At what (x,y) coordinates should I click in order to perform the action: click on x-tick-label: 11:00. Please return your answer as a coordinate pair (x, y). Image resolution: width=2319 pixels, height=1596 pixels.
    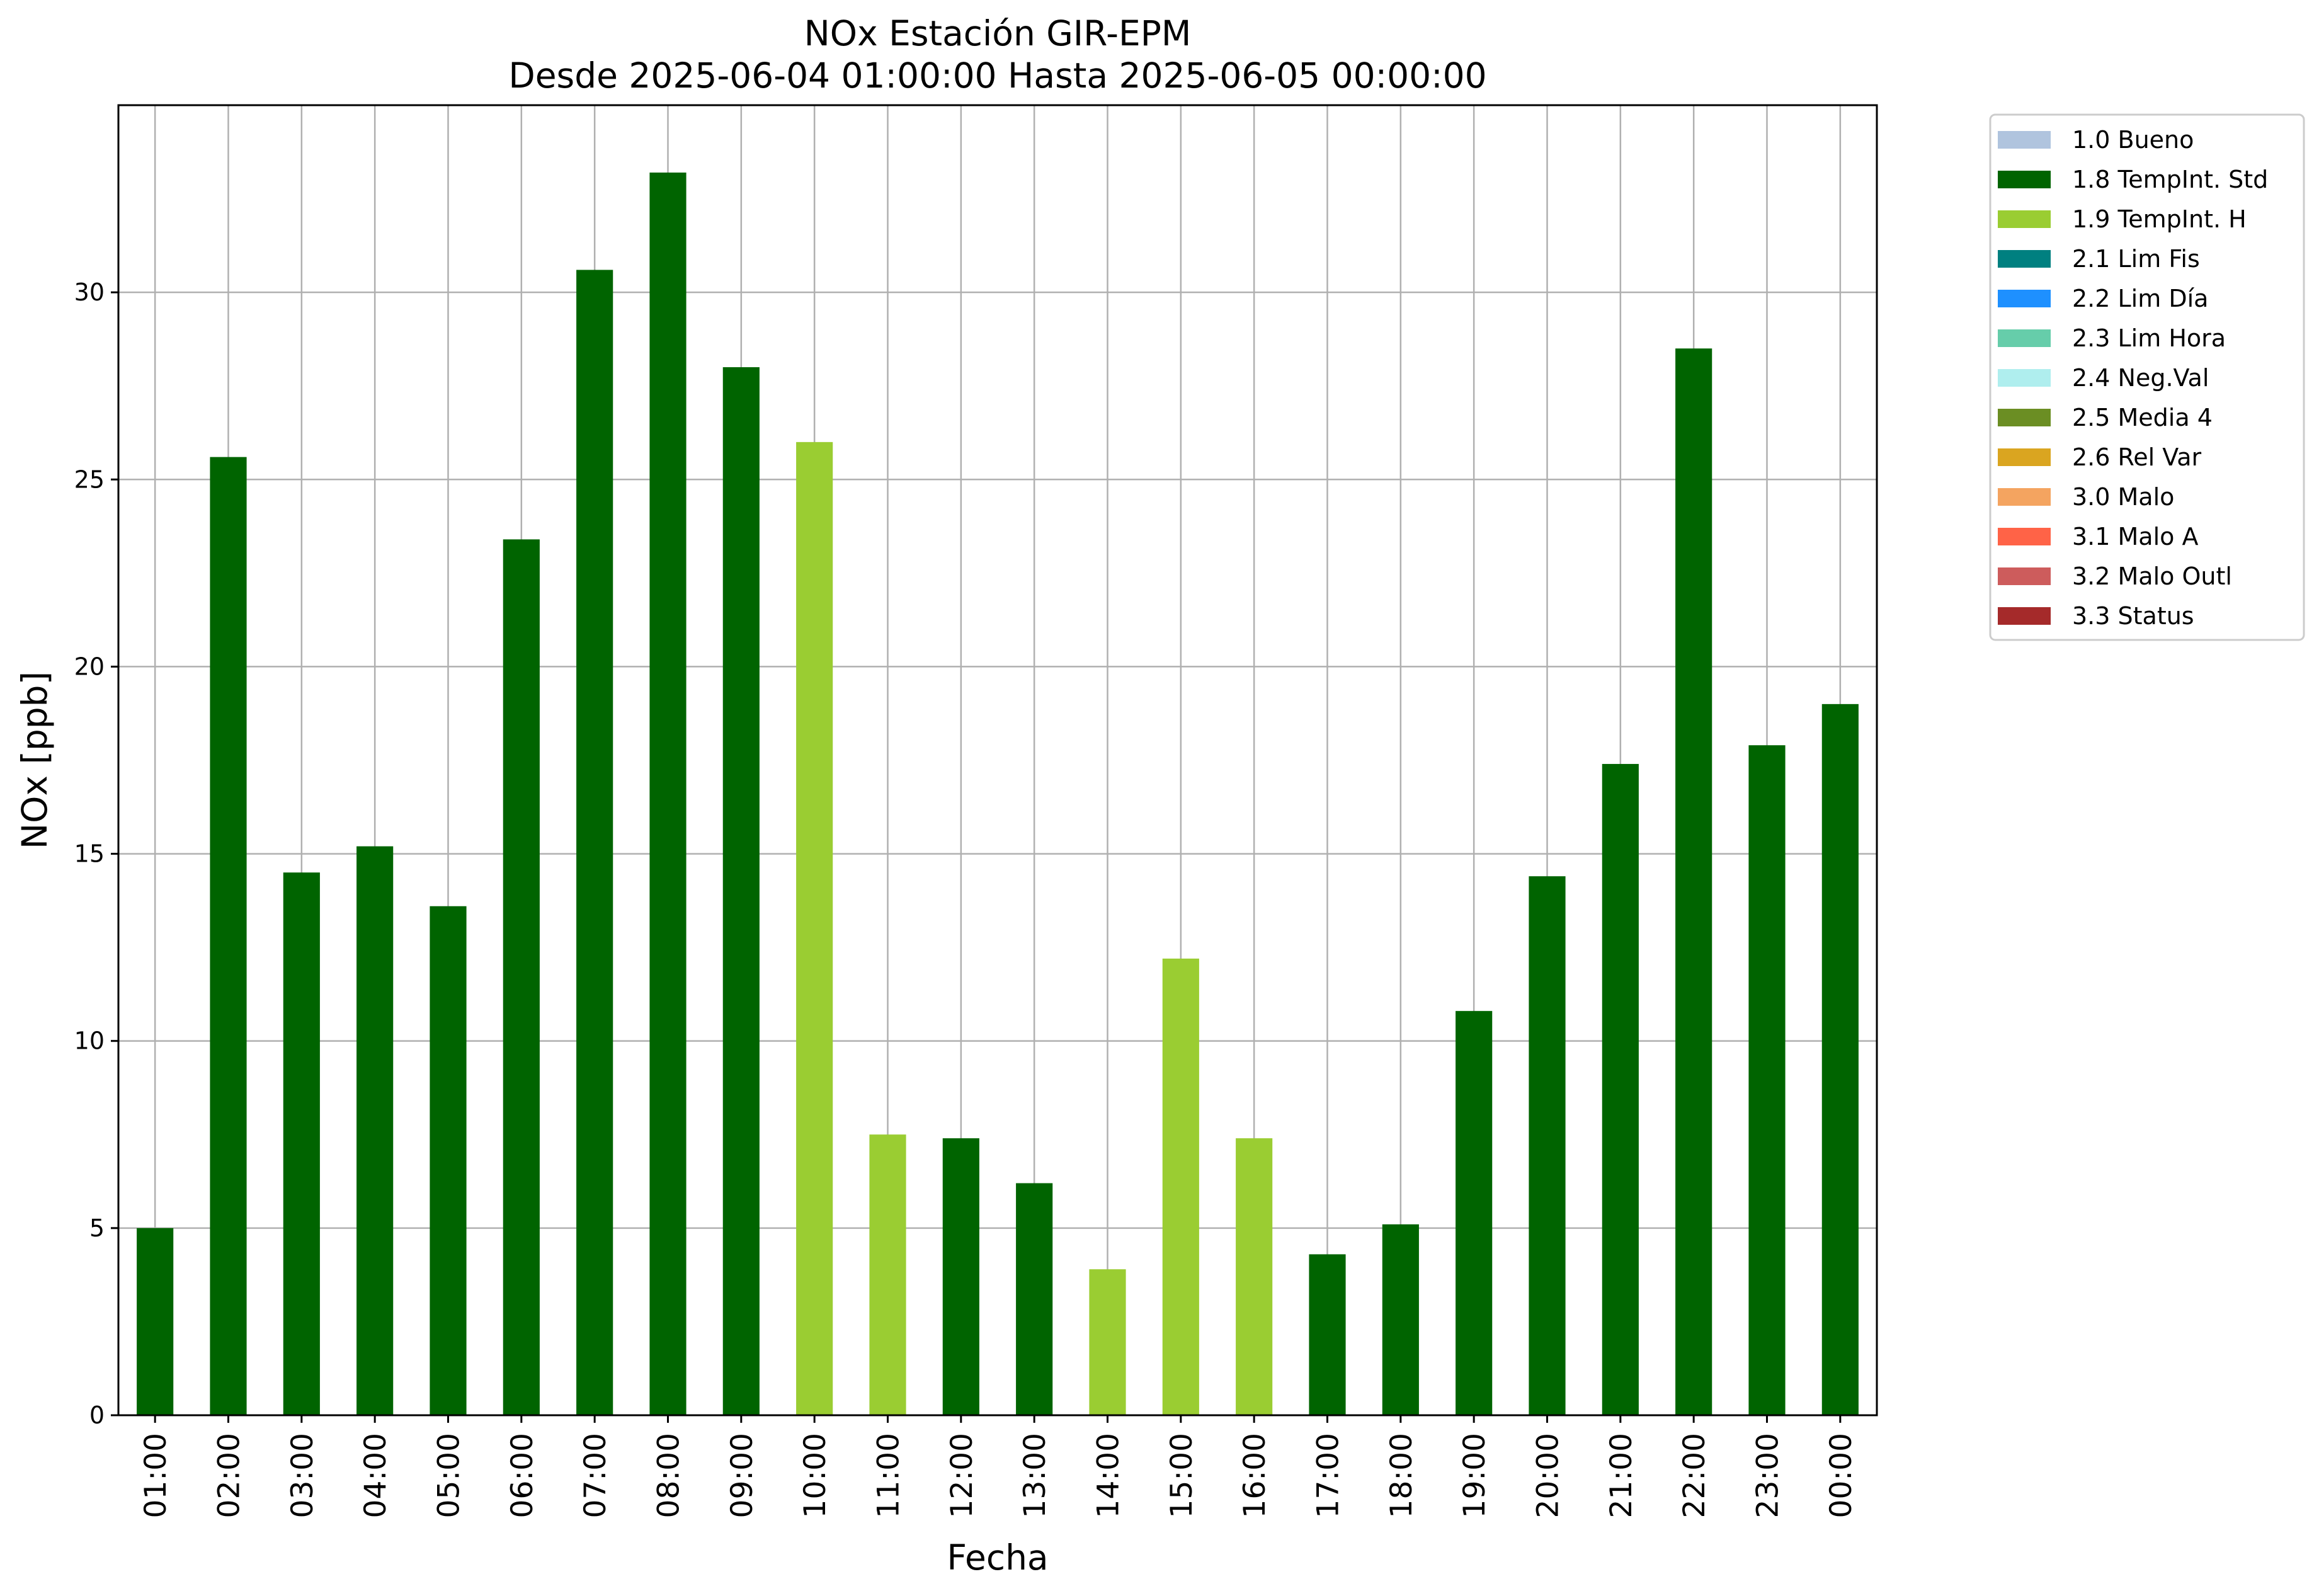
    Looking at the image, I should click on (889, 1475).